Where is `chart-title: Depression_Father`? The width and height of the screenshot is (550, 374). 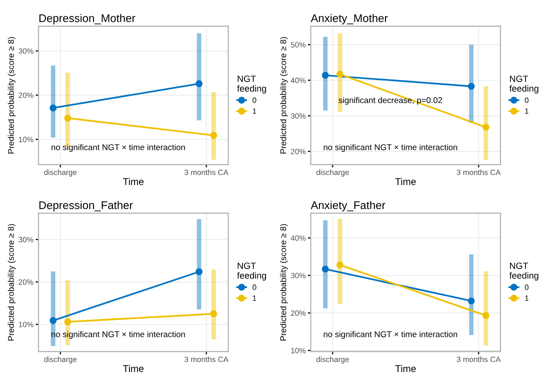 chart-title: Depression_Father is located at coordinates (86, 206).